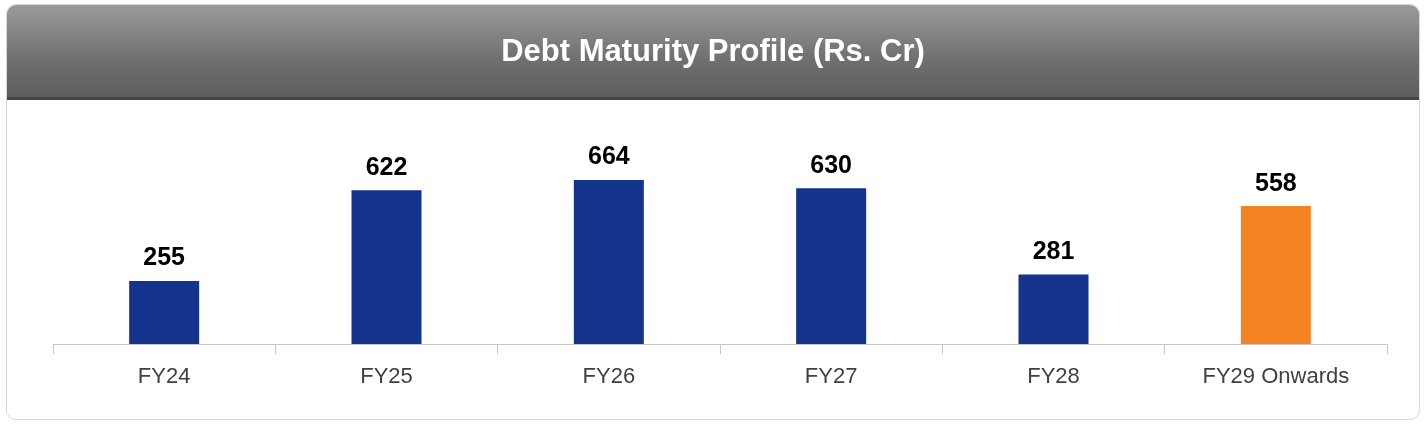  I want to click on data-label: 255, so click(164, 256).